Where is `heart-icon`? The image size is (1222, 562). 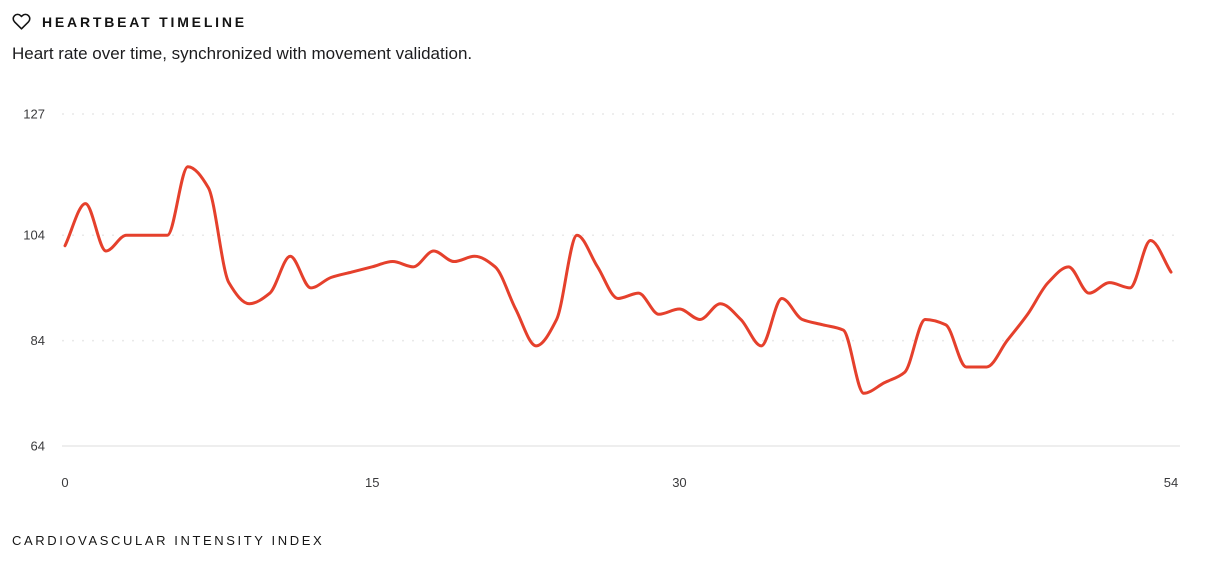 heart-icon is located at coordinates (21, 21).